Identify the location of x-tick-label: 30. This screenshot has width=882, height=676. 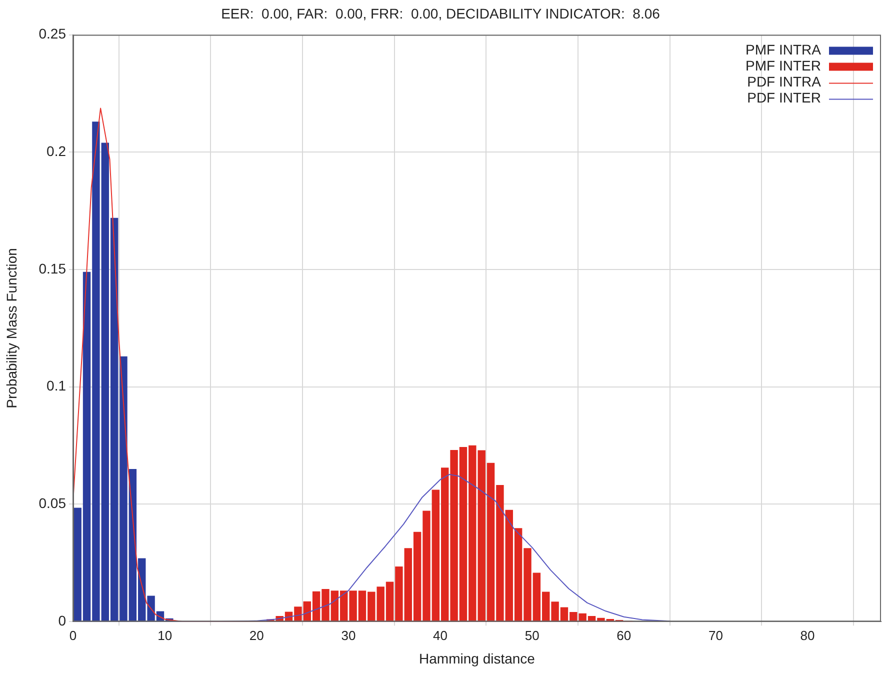
(348, 635).